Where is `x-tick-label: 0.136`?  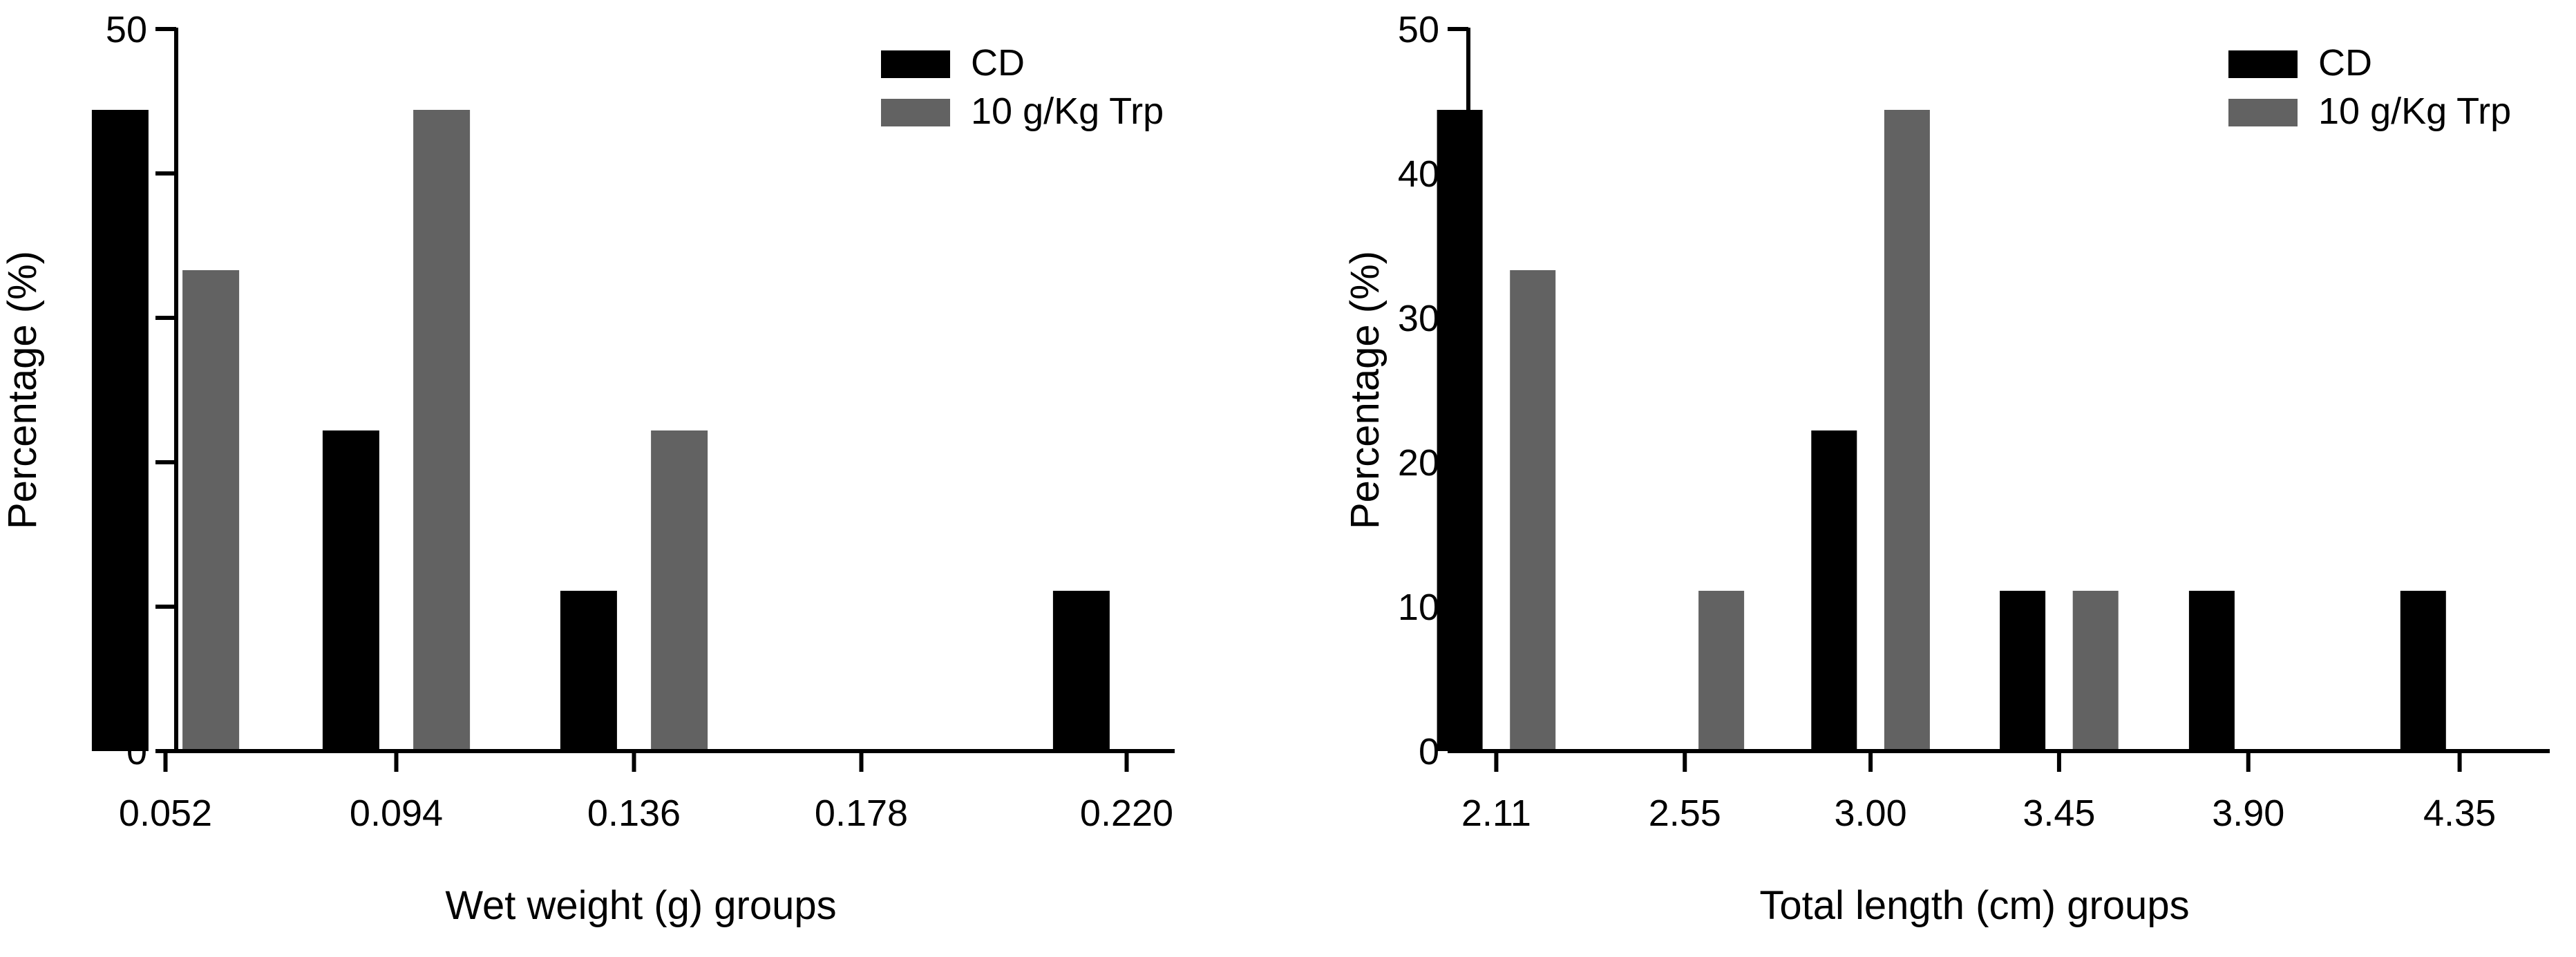
x-tick-label: 0.136 is located at coordinates (634, 813).